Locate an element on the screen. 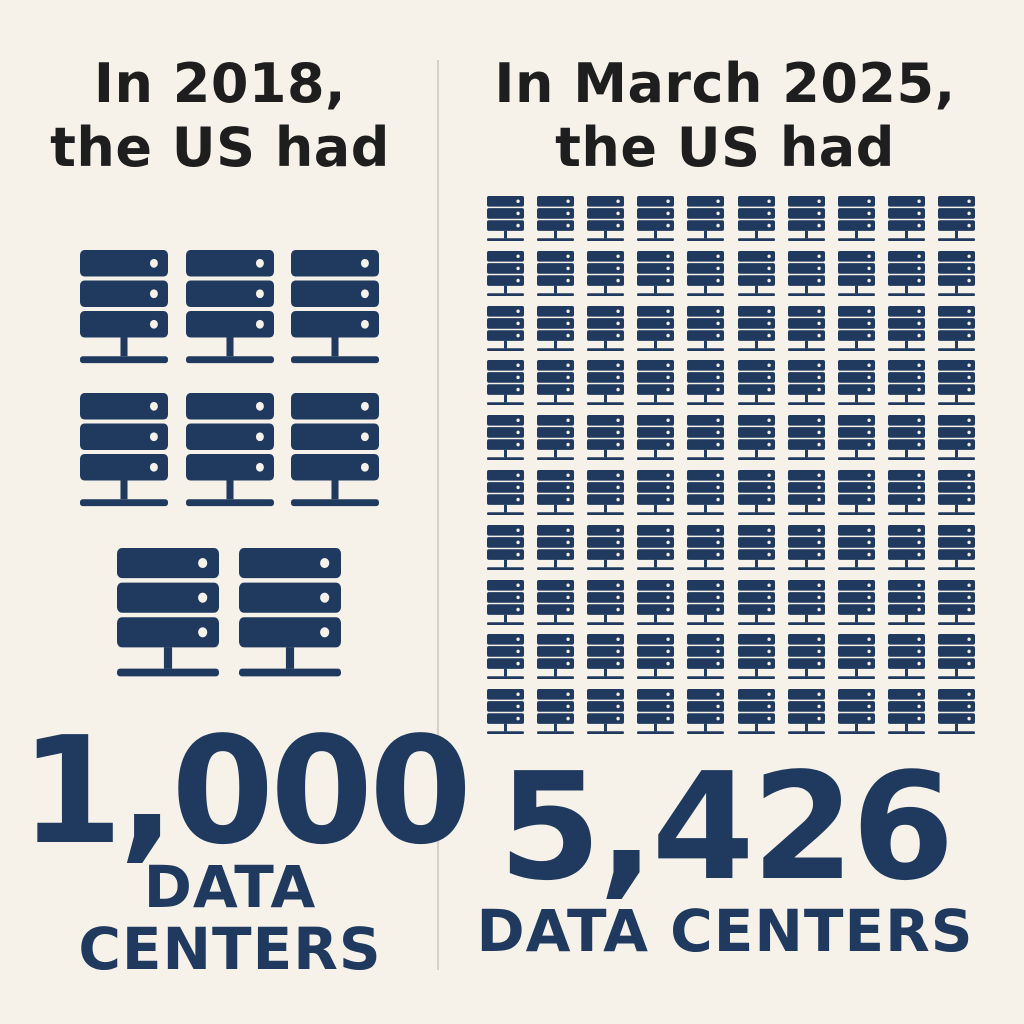  panel-divider is located at coordinates (438, 515).